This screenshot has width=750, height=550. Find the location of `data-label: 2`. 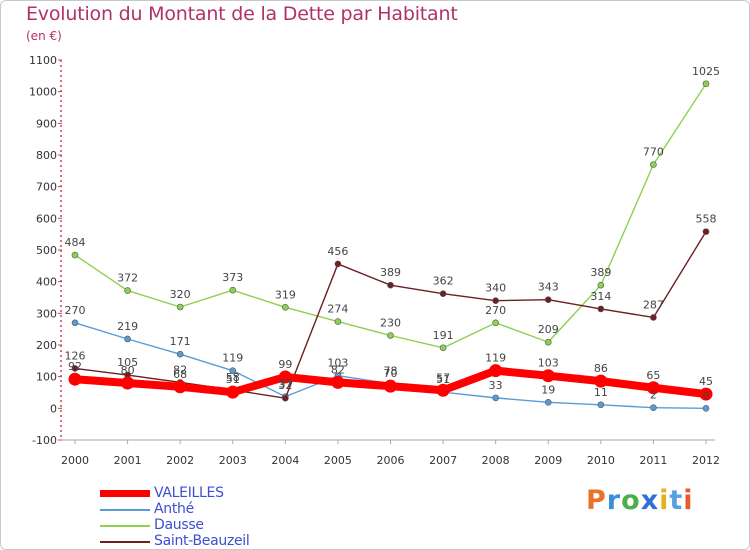

data-label: 2 is located at coordinates (653, 395).